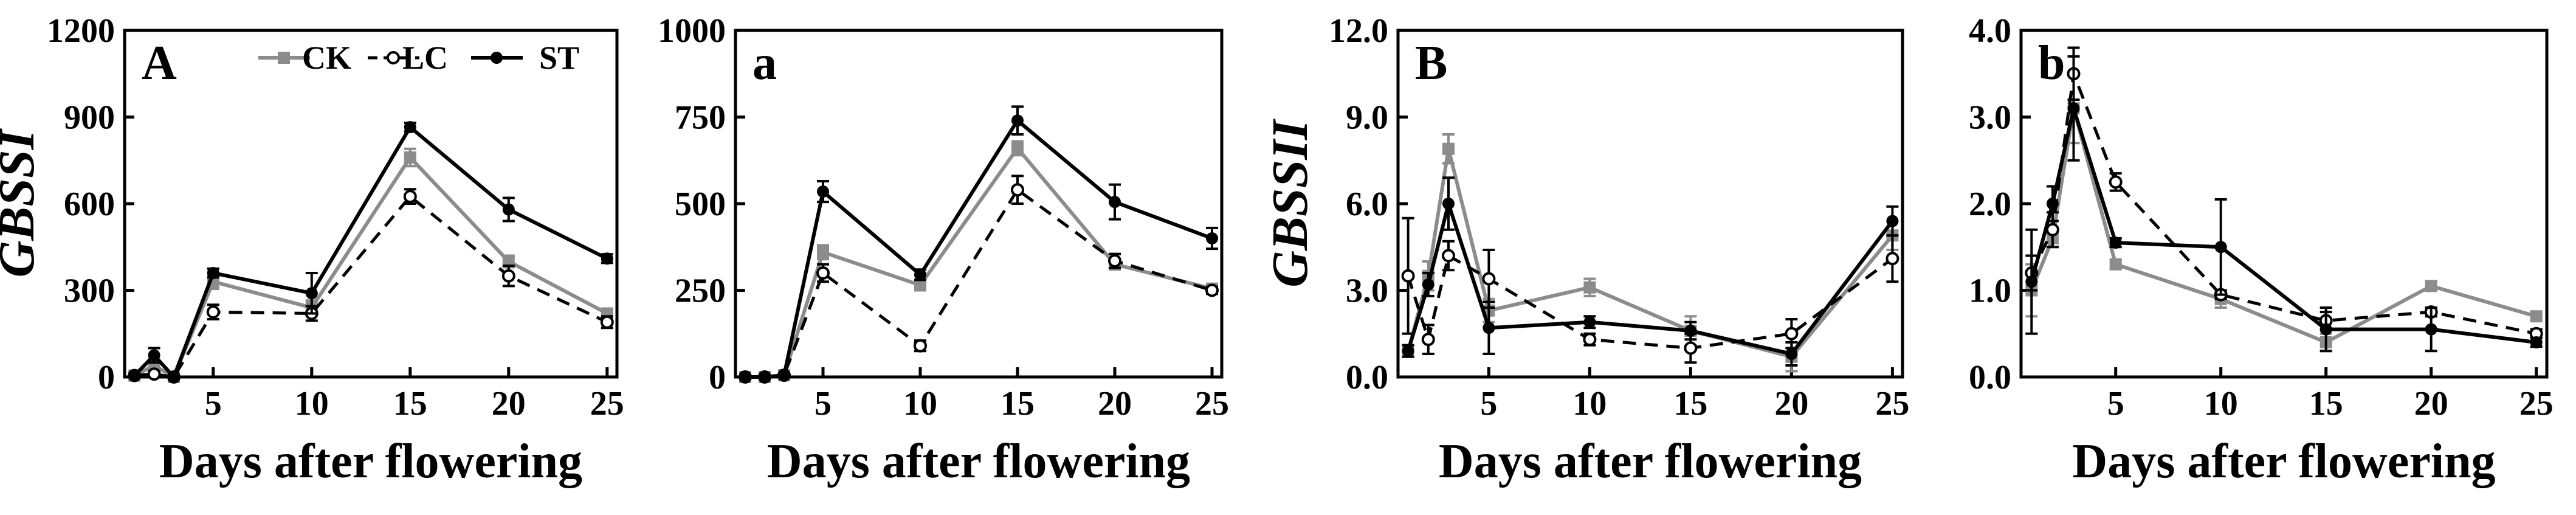  I want to click on y-tick-label: 0.0, so click(1990, 377).